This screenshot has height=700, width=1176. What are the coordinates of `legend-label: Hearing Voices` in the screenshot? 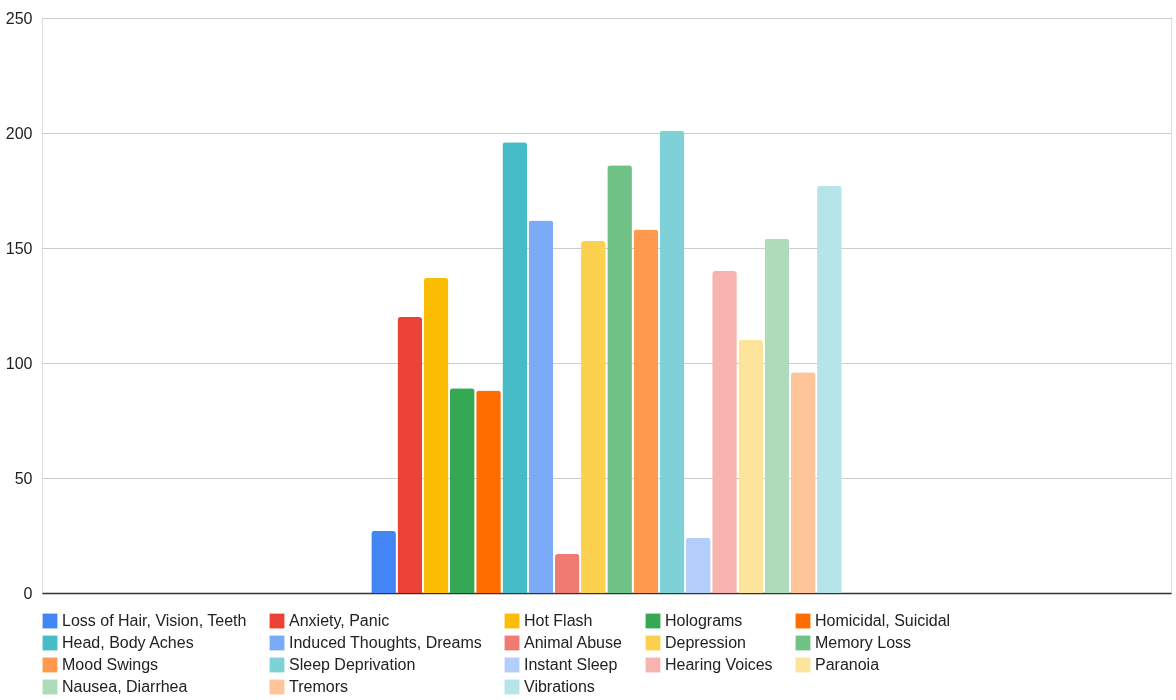 It's located at (719, 664).